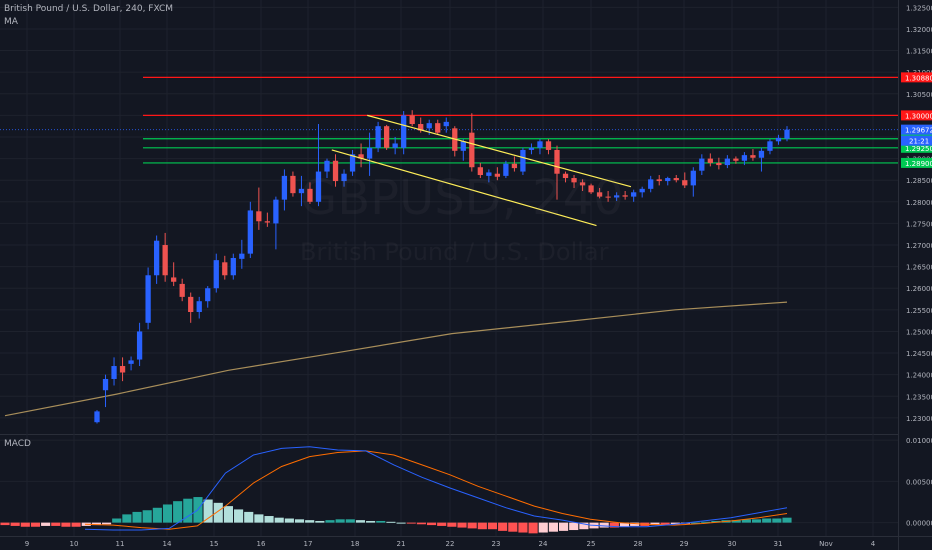 The width and height of the screenshot is (932, 550). What do you see at coordinates (919, 289) in the screenshot?
I see `price-tick-label: 1.26000` at bounding box center [919, 289].